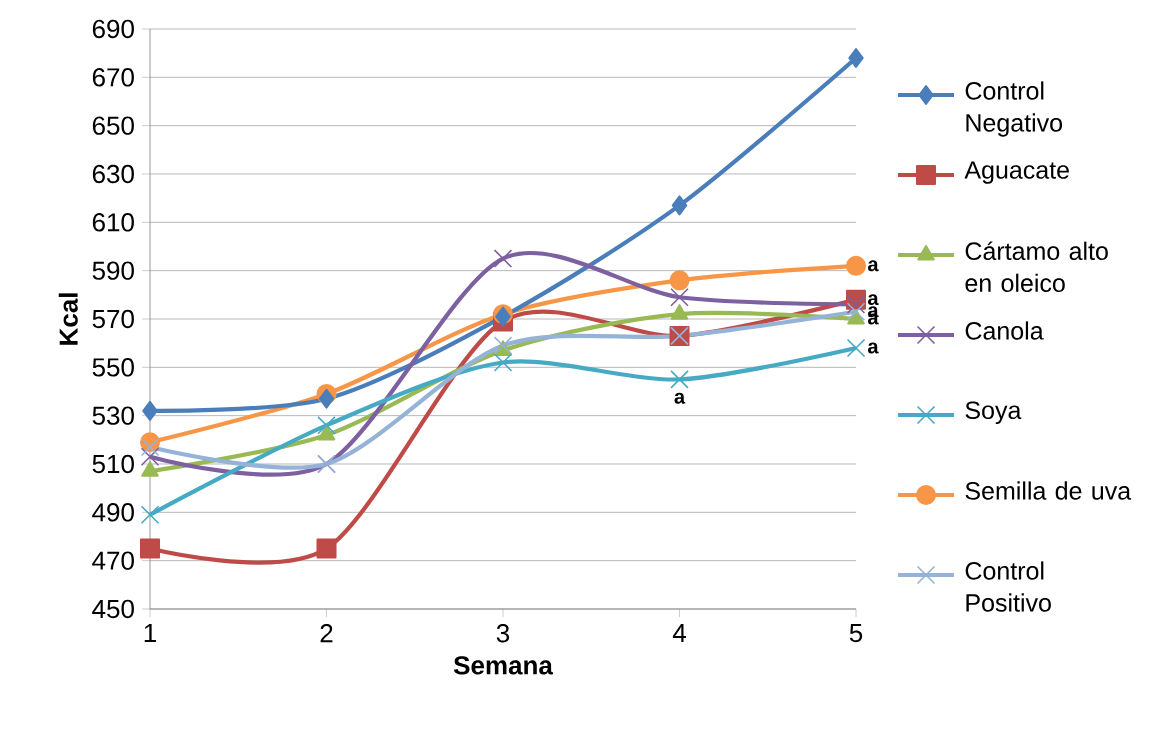 The height and width of the screenshot is (731, 1154). Describe the element at coordinates (113, 560) in the screenshot. I see `y-tick-label: 470` at that location.